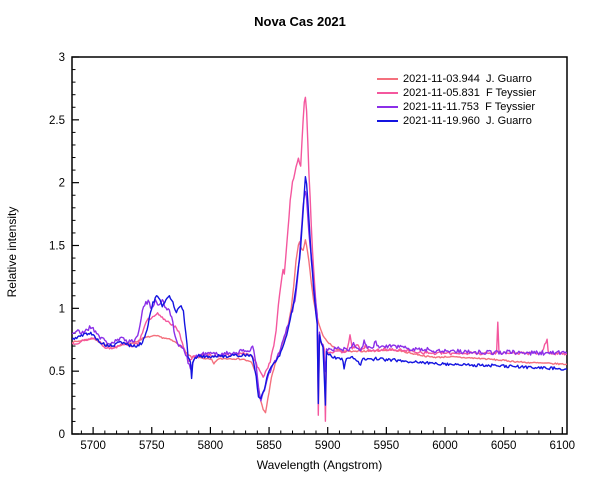  Describe the element at coordinates (152, 446) in the screenshot. I see `x-tick-label: 5750` at that location.